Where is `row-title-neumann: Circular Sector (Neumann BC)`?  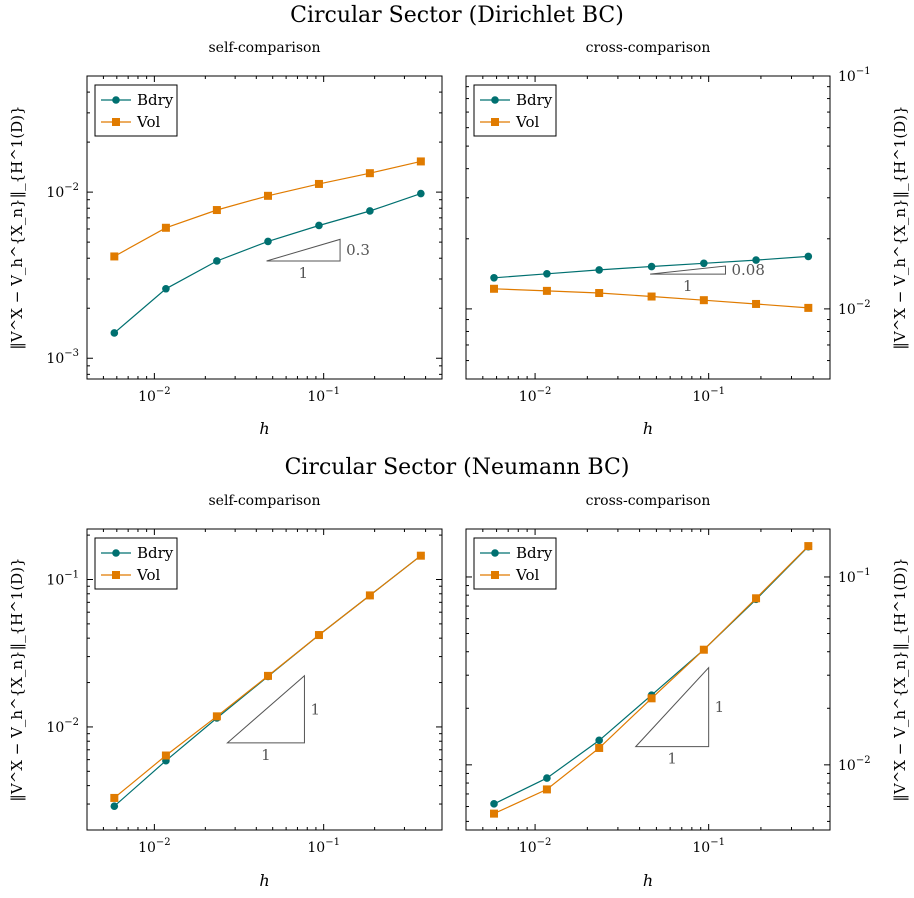 row-title-neumann: Circular Sector (Neumann BC) is located at coordinates (457, 467).